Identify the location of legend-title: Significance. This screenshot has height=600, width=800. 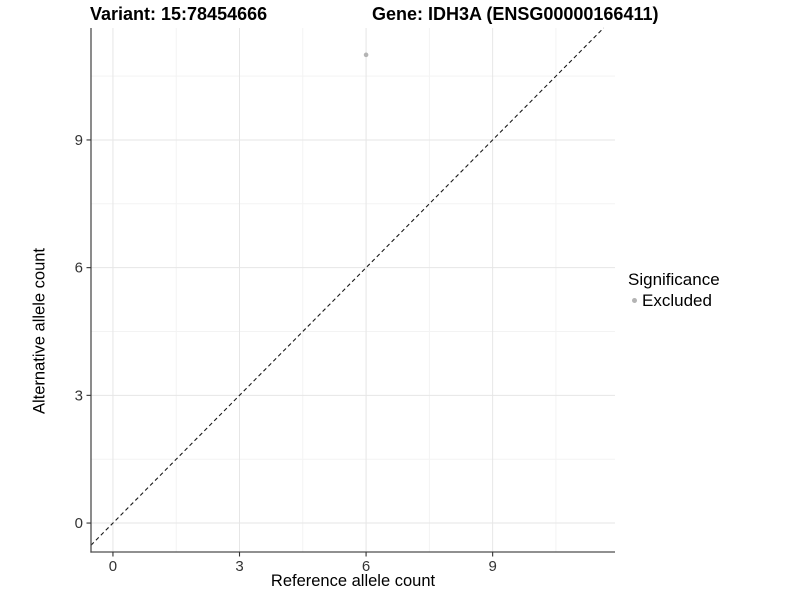
(674, 279).